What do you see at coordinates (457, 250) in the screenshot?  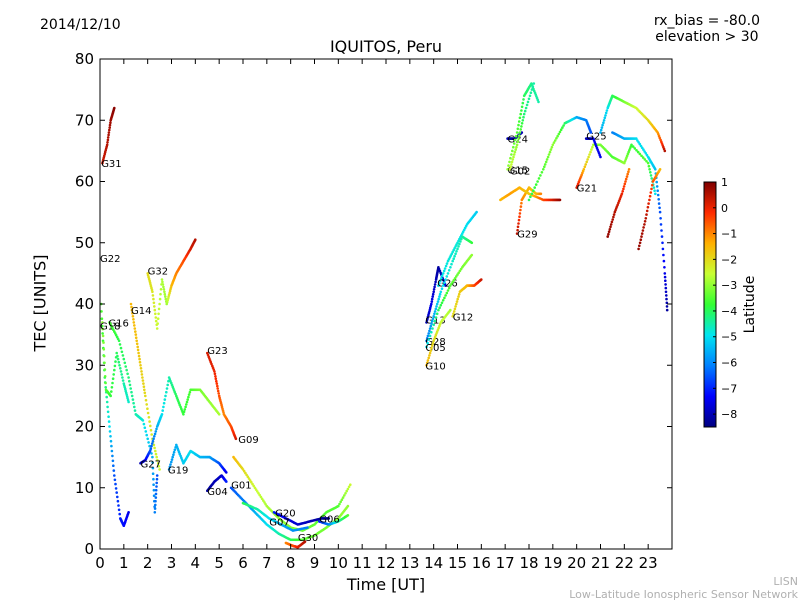 I see `series-g26: G26` at bounding box center [457, 250].